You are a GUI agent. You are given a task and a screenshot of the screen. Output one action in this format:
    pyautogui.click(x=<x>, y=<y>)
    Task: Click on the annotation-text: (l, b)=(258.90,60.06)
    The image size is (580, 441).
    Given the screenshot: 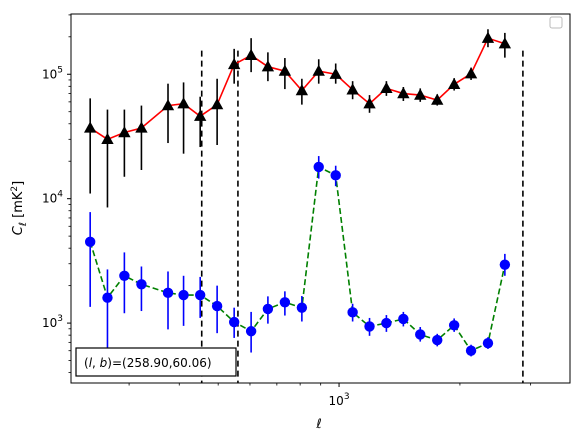 What is the action you would take?
    pyautogui.click(x=148, y=363)
    